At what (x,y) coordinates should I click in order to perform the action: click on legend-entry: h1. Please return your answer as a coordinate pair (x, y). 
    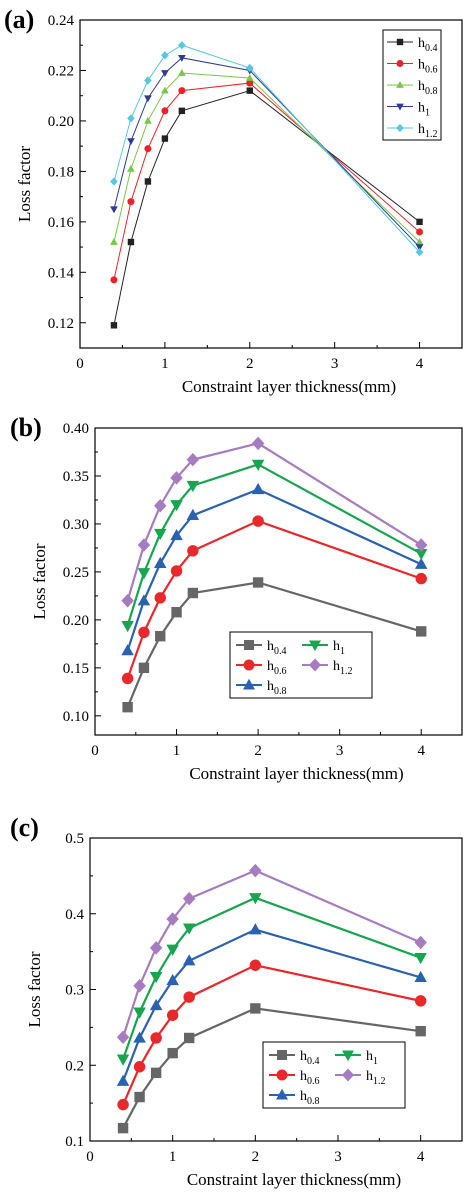
    Looking at the image, I should click on (408, 110).